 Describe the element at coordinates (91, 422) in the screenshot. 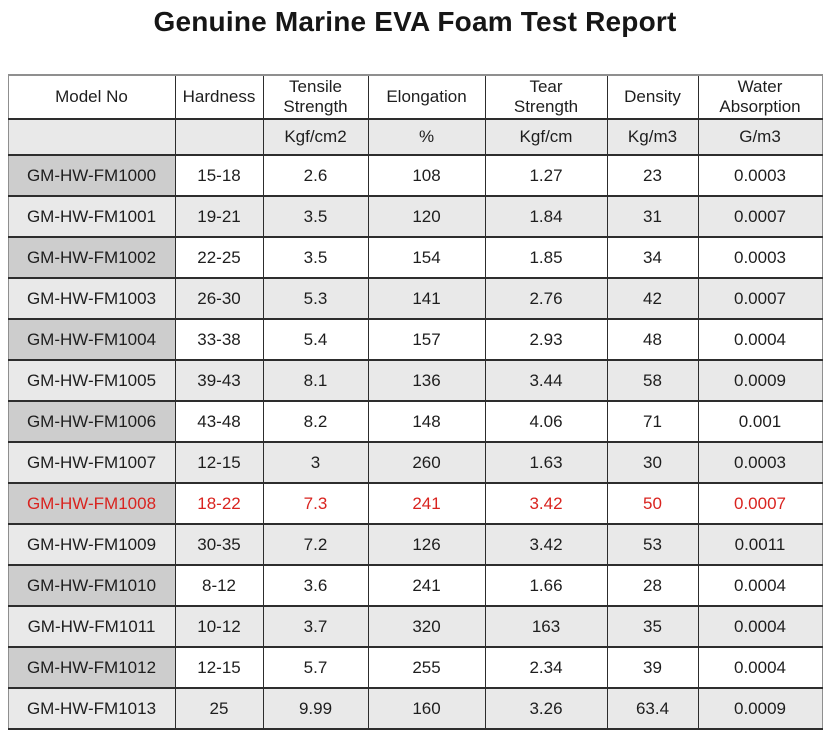

I see `model-no-cell: GM-HW-FM1006` at that location.